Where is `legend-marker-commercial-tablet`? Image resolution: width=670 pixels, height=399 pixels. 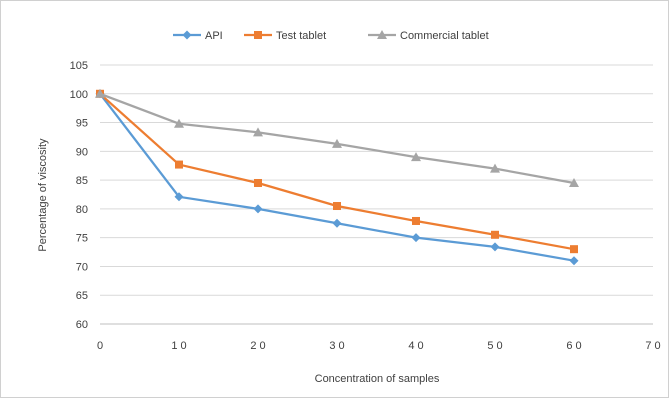
legend-marker-commercial-tablet is located at coordinates (382, 34).